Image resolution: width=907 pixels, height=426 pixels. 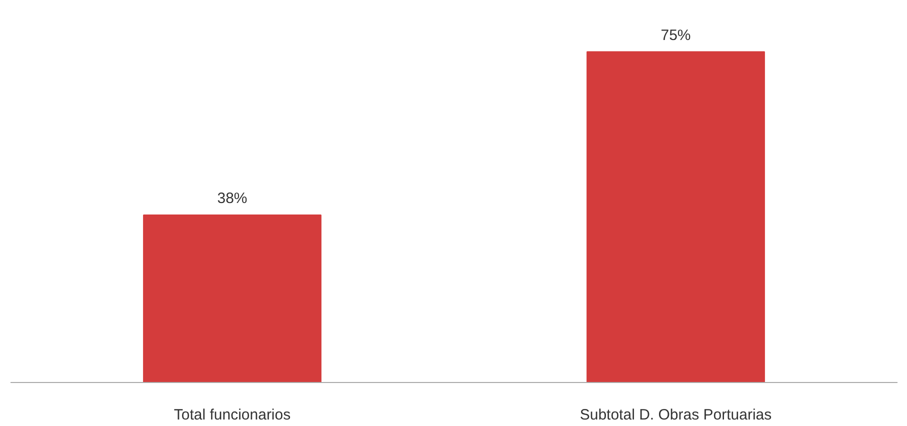 I want to click on x-tick-label: Total funcionarios, so click(x=232, y=415).